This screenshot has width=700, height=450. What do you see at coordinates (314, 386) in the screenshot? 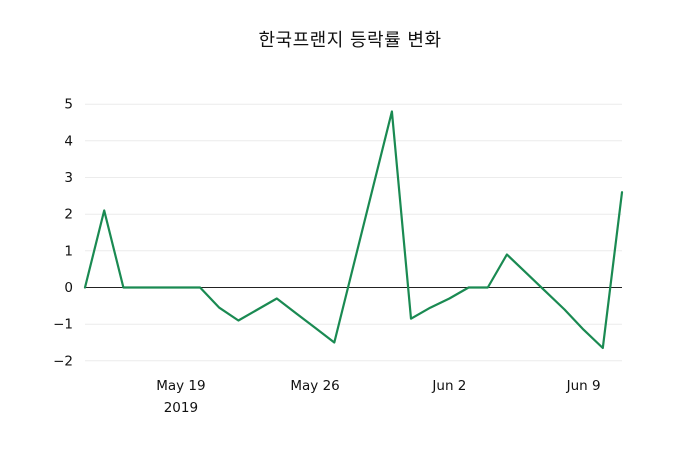
I see `x-axis-tick-label: May 26` at bounding box center [314, 386].